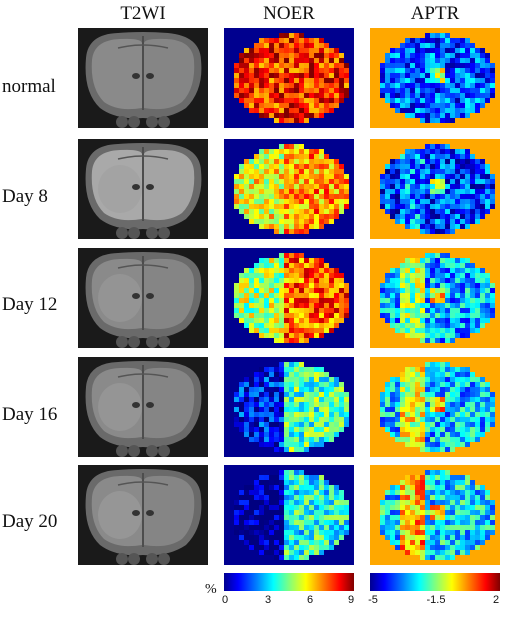 The height and width of the screenshot is (618, 507). I want to click on row-label: Day 8, so click(25, 196).